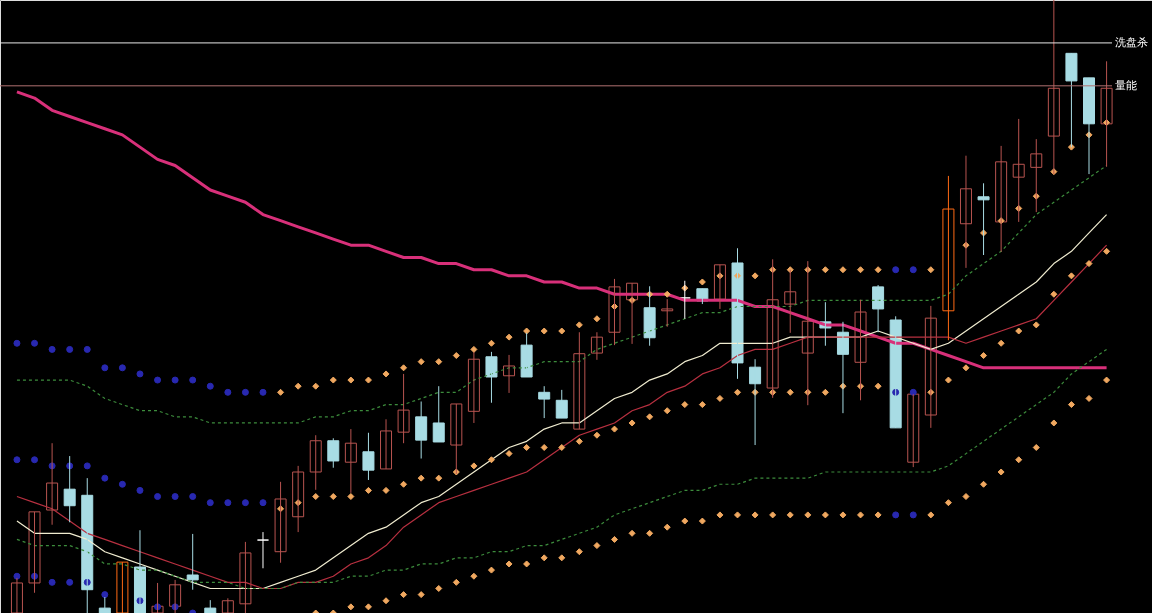 This screenshot has height=613, width=1152. Describe the element at coordinates (1126, 85) in the screenshot. I see `ref-line-label: 量能` at that location.